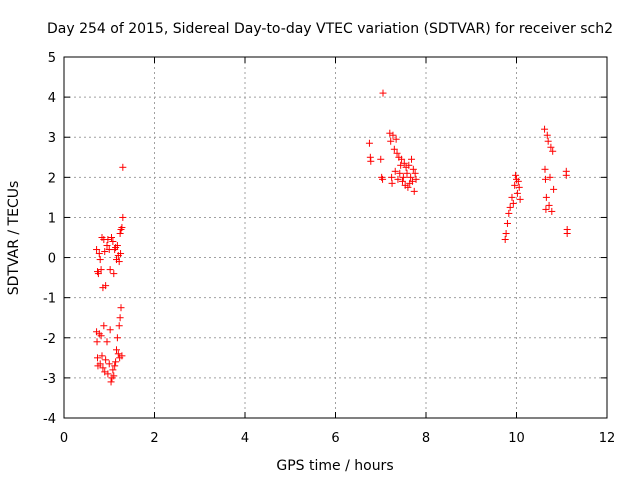 This screenshot has width=640, height=480. Describe the element at coordinates (245, 438) in the screenshot. I see `x-tick-label: 4` at that location.